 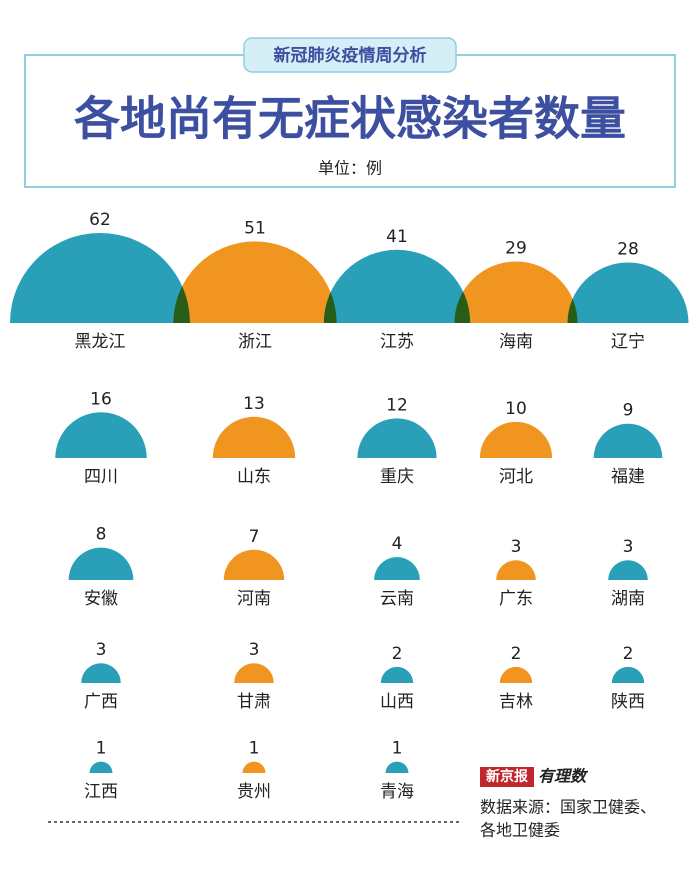 I want to click on category-label: 辽宁, so click(x=628, y=342).